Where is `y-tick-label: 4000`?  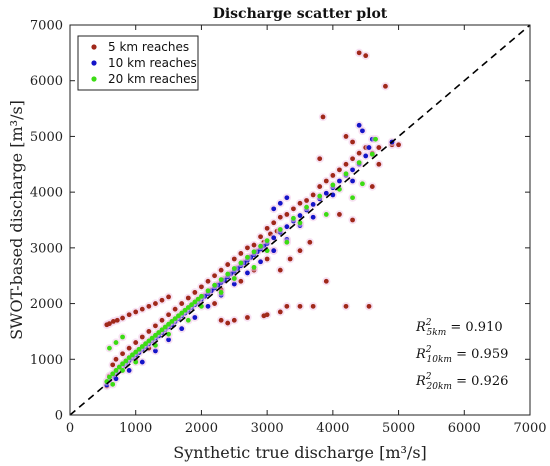
y-tick-label: 4000 is located at coordinates (46, 193).